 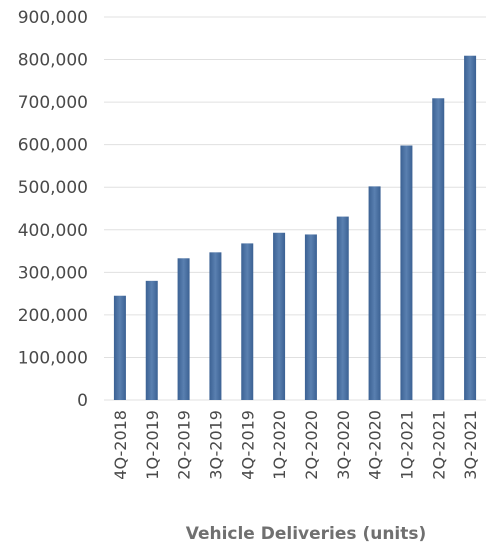 I want to click on bar-1Q-2020, so click(x=279, y=316).